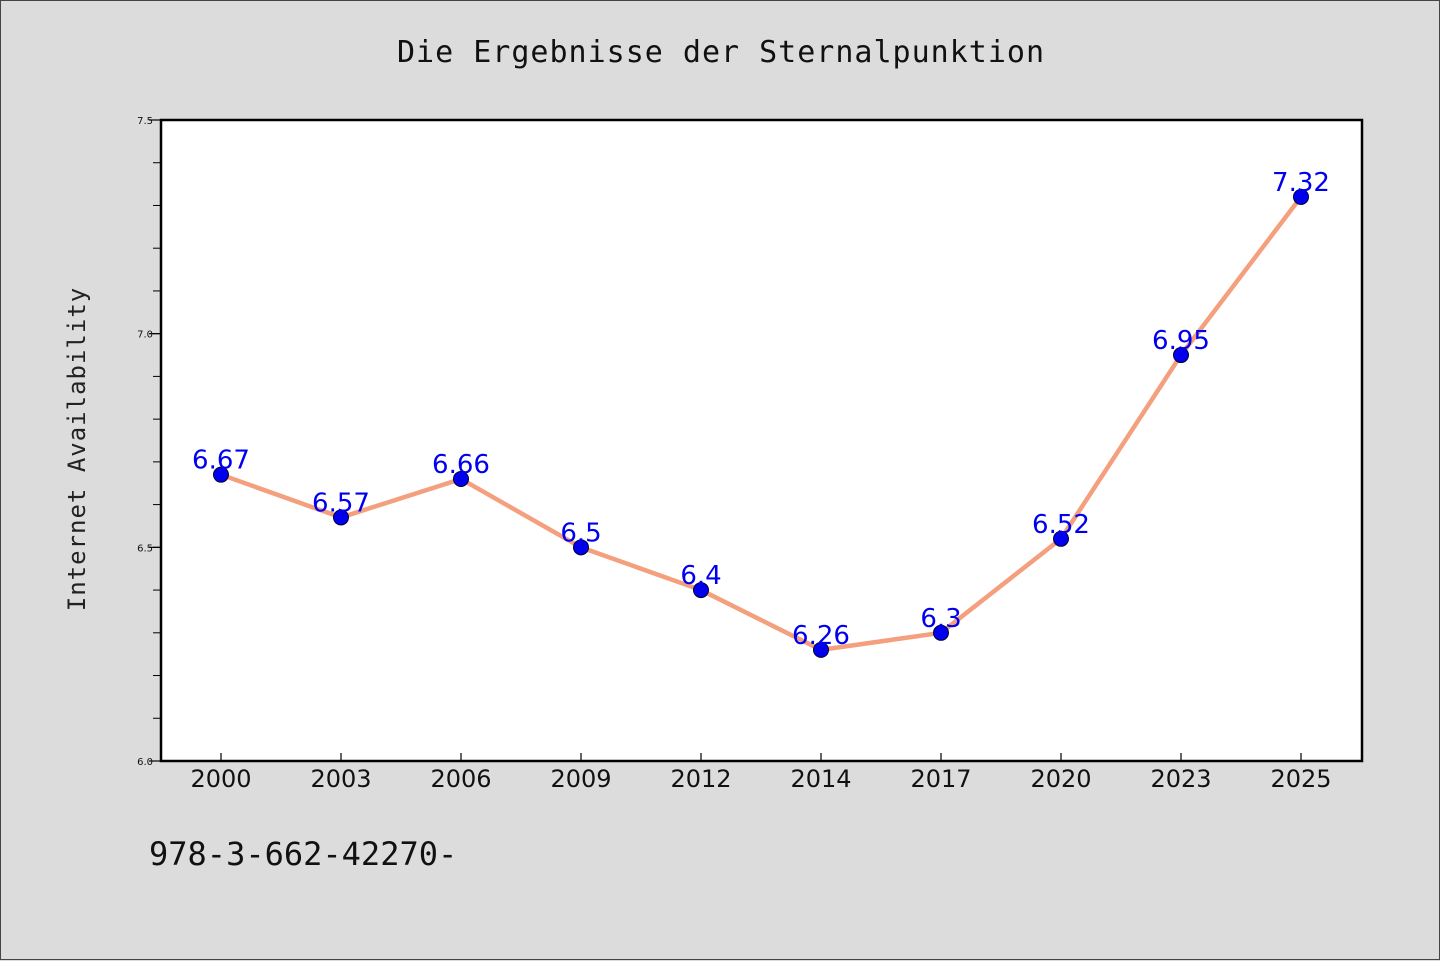 This screenshot has width=1440, height=961. I want to click on data-label: 6.66, so click(461, 465).